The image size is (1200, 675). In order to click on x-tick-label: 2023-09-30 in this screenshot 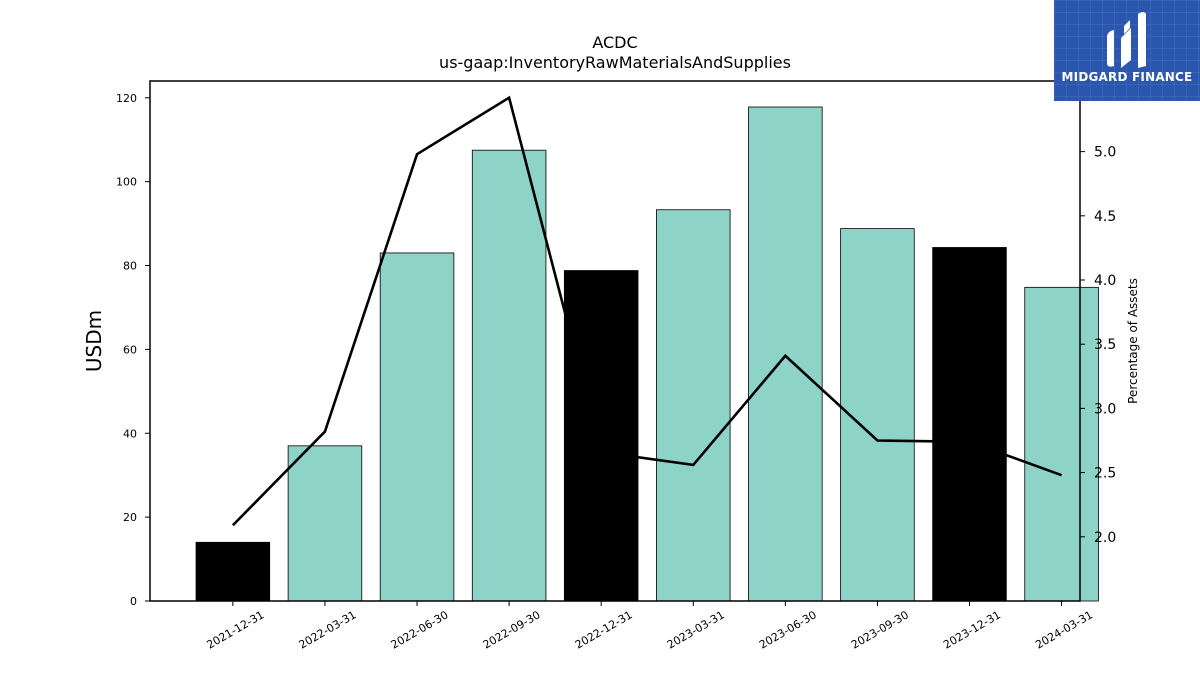, I will do `click(880, 629)`.